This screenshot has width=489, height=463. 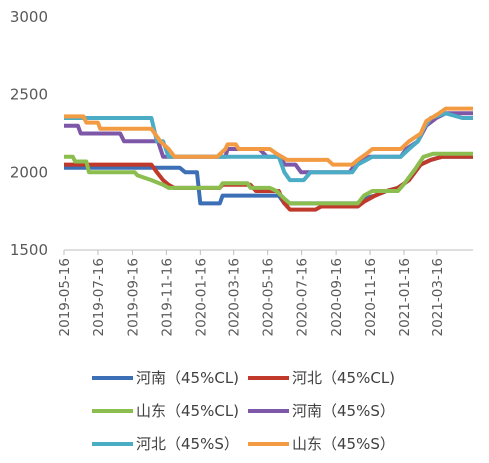 I want to click on legend-label: 河北（45%CL), so click(x=343, y=378).